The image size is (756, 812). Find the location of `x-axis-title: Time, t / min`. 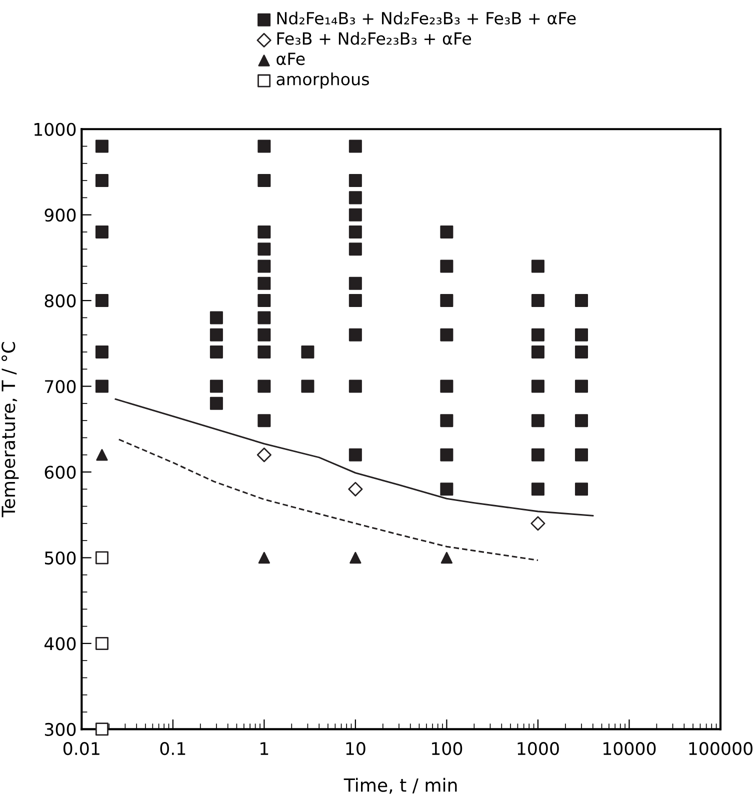

x-axis-title: Time, t / min is located at coordinates (400, 786).